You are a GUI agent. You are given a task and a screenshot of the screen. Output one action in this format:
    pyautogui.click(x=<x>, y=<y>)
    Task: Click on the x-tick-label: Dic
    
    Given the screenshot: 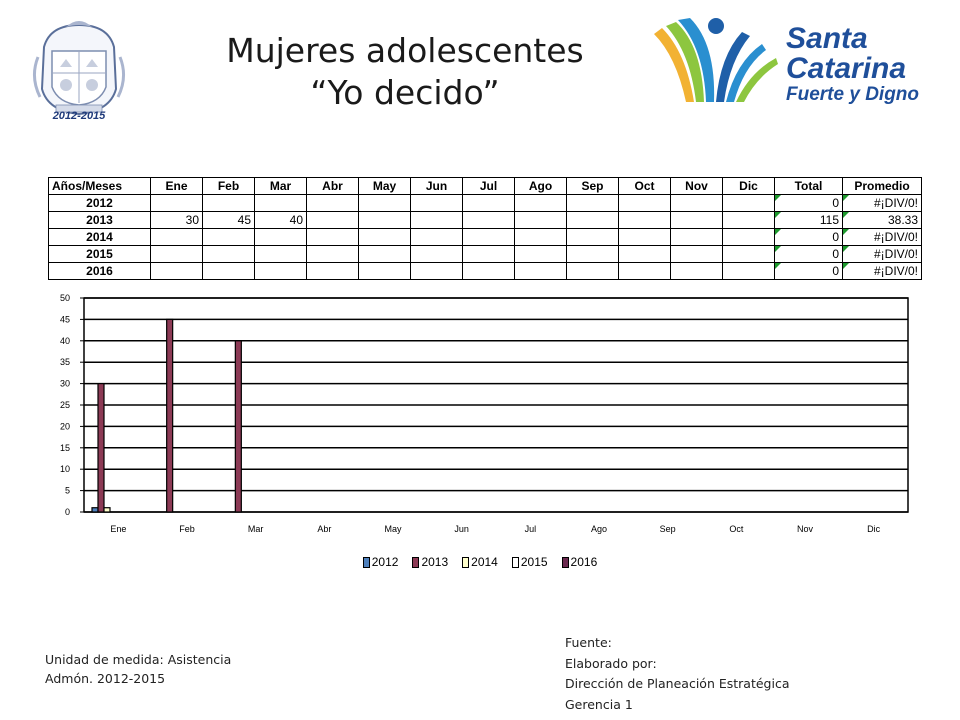 What is the action you would take?
    pyautogui.click(x=873, y=529)
    